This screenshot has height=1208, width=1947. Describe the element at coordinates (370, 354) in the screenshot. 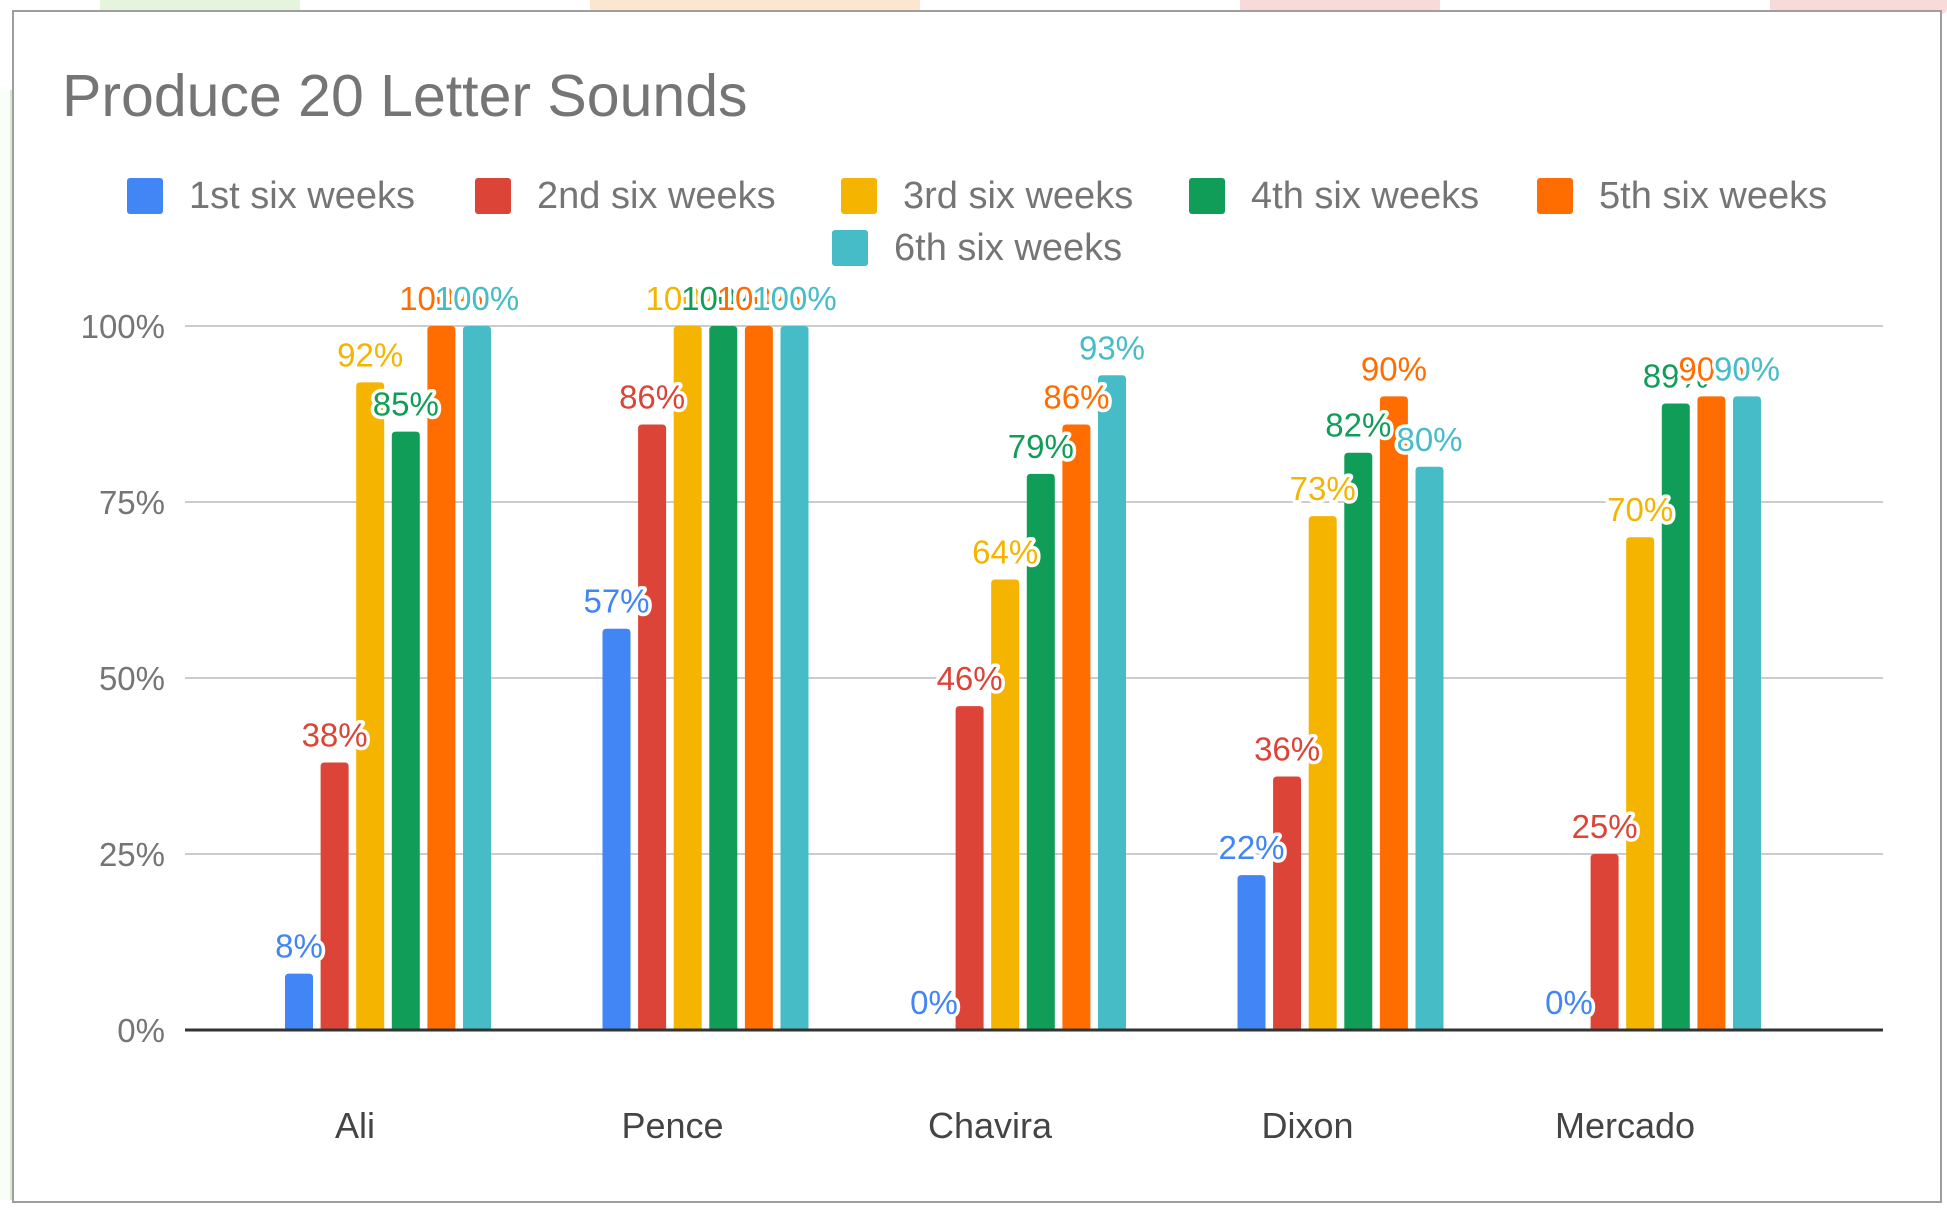

I see `data-label: 92%` at that location.